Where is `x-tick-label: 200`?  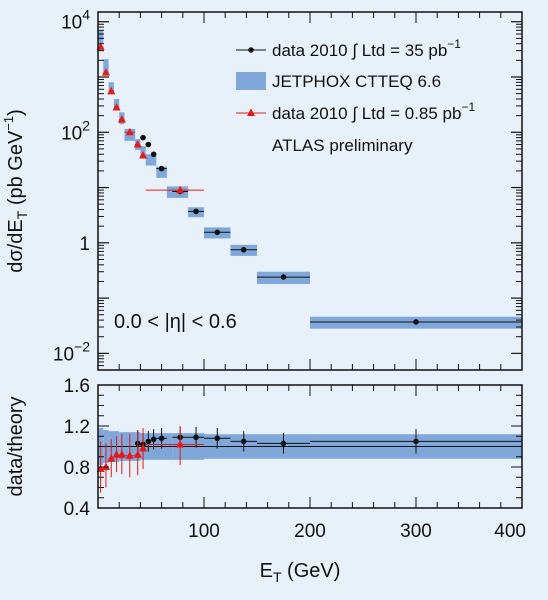
x-tick-label: 200 is located at coordinates (310, 531).